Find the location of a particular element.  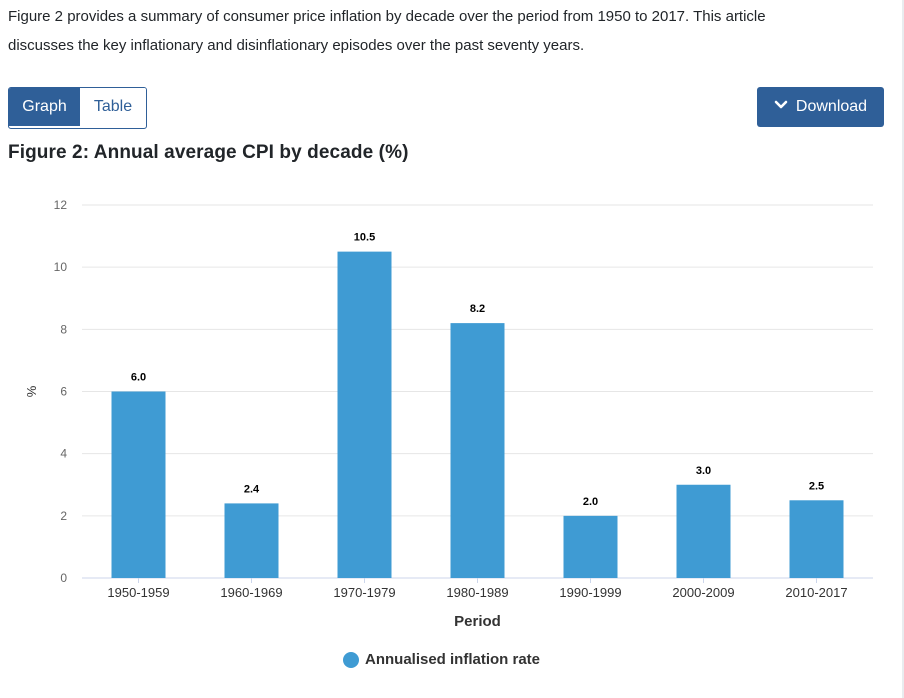

y-axis-label: % is located at coordinates (31, 391).